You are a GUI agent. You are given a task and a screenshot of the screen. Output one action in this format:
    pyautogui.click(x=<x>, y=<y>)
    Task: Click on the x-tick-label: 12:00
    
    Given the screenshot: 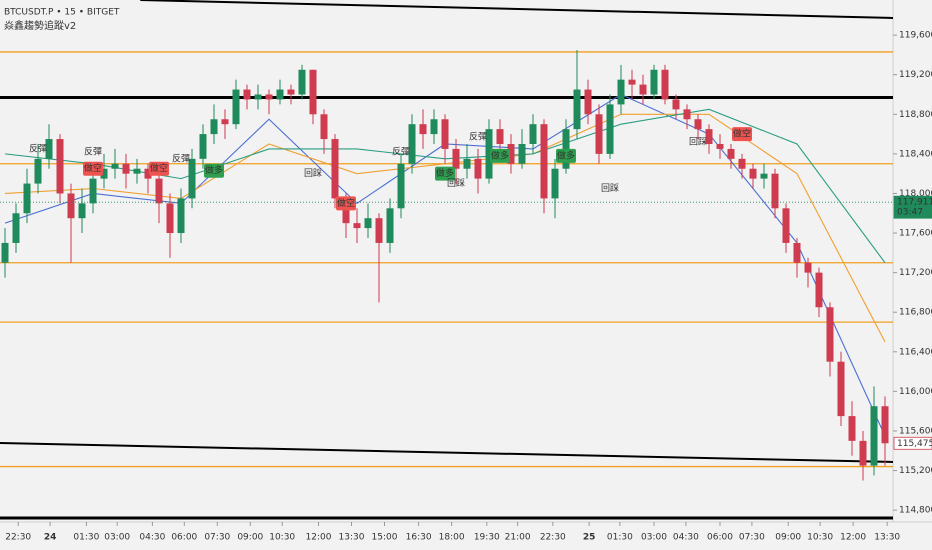 What is the action you would take?
    pyautogui.click(x=319, y=538)
    